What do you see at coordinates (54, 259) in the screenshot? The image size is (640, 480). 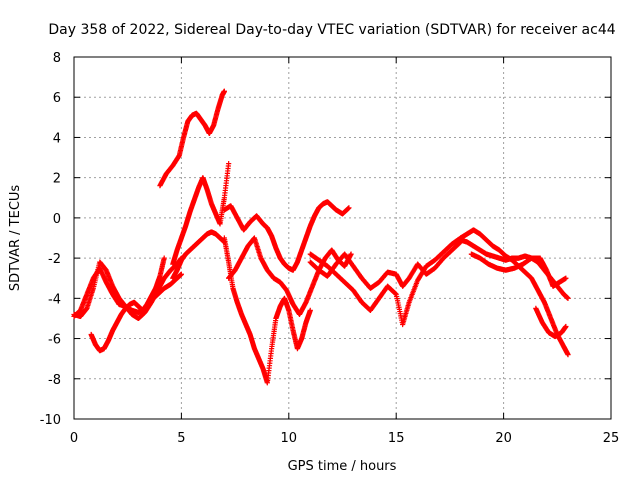 I see `y-tick-label: -2` at bounding box center [54, 259].